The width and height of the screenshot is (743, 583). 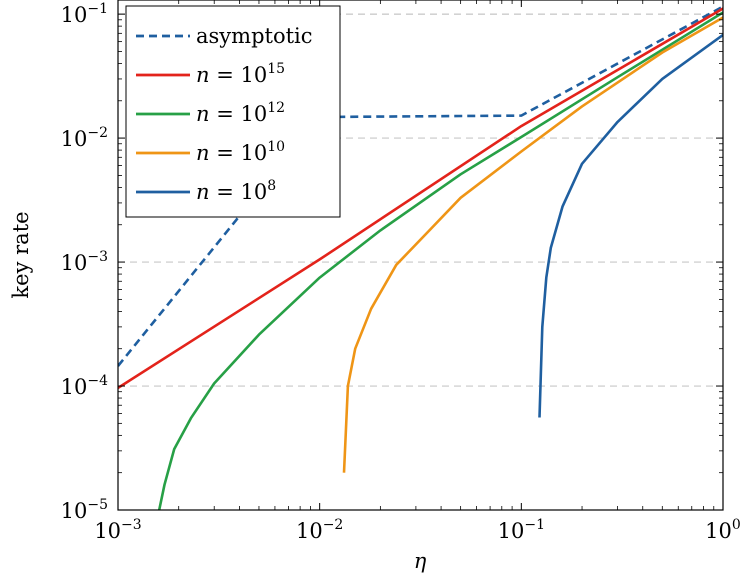 What do you see at coordinates (276, 147) in the screenshot?
I see `legend-exp-3: 10` at bounding box center [276, 147].